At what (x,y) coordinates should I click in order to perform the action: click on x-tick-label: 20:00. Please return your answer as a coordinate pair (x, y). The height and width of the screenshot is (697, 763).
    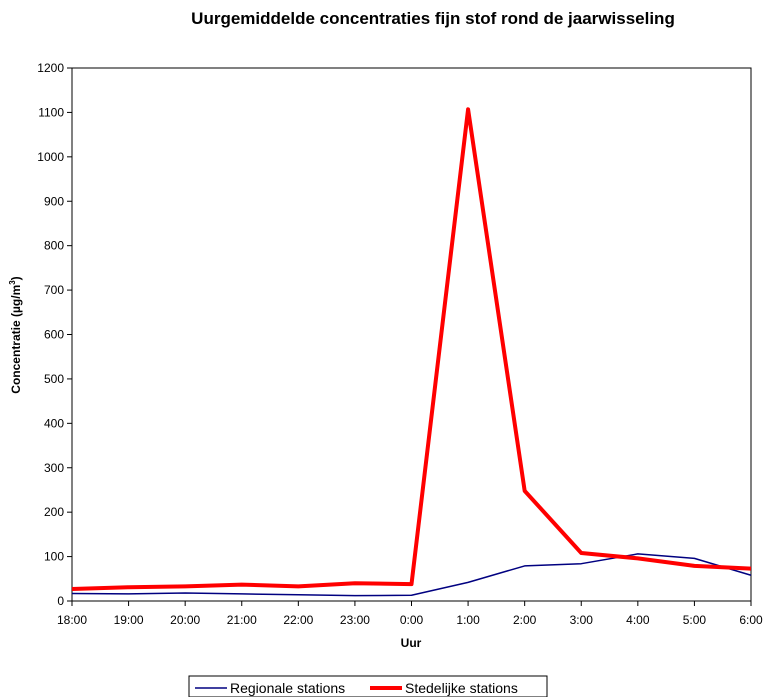
    Looking at the image, I should click on (185, 620).